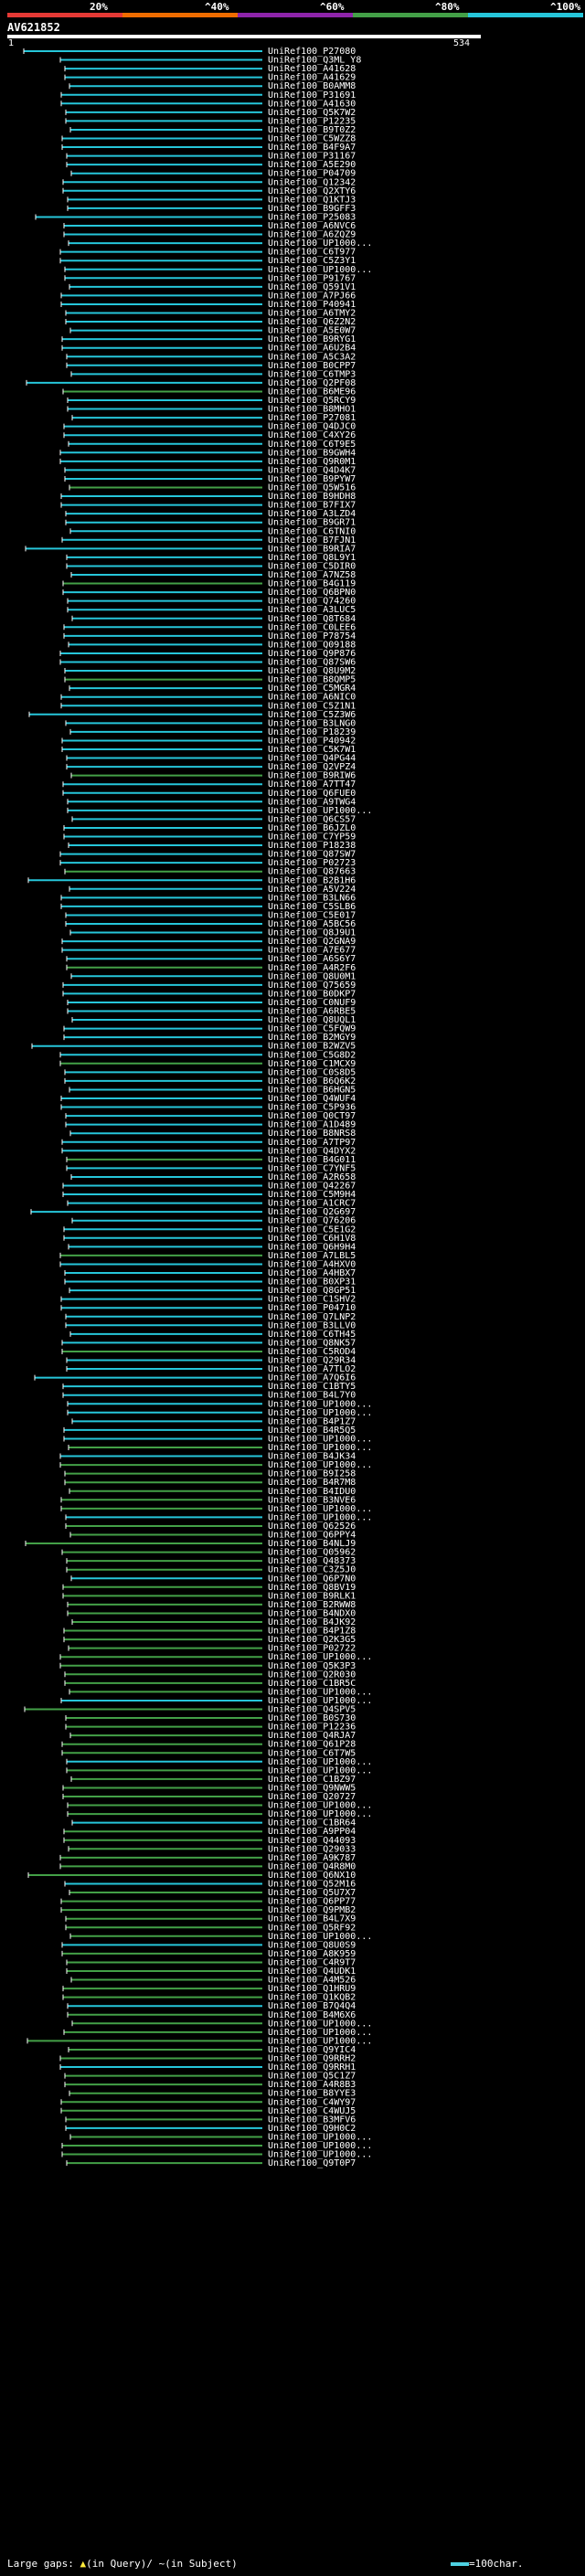 This screenshot has width=585, height=2576. I want to click on hit-label: UniRef100_B3LN66, so click(312, 898).